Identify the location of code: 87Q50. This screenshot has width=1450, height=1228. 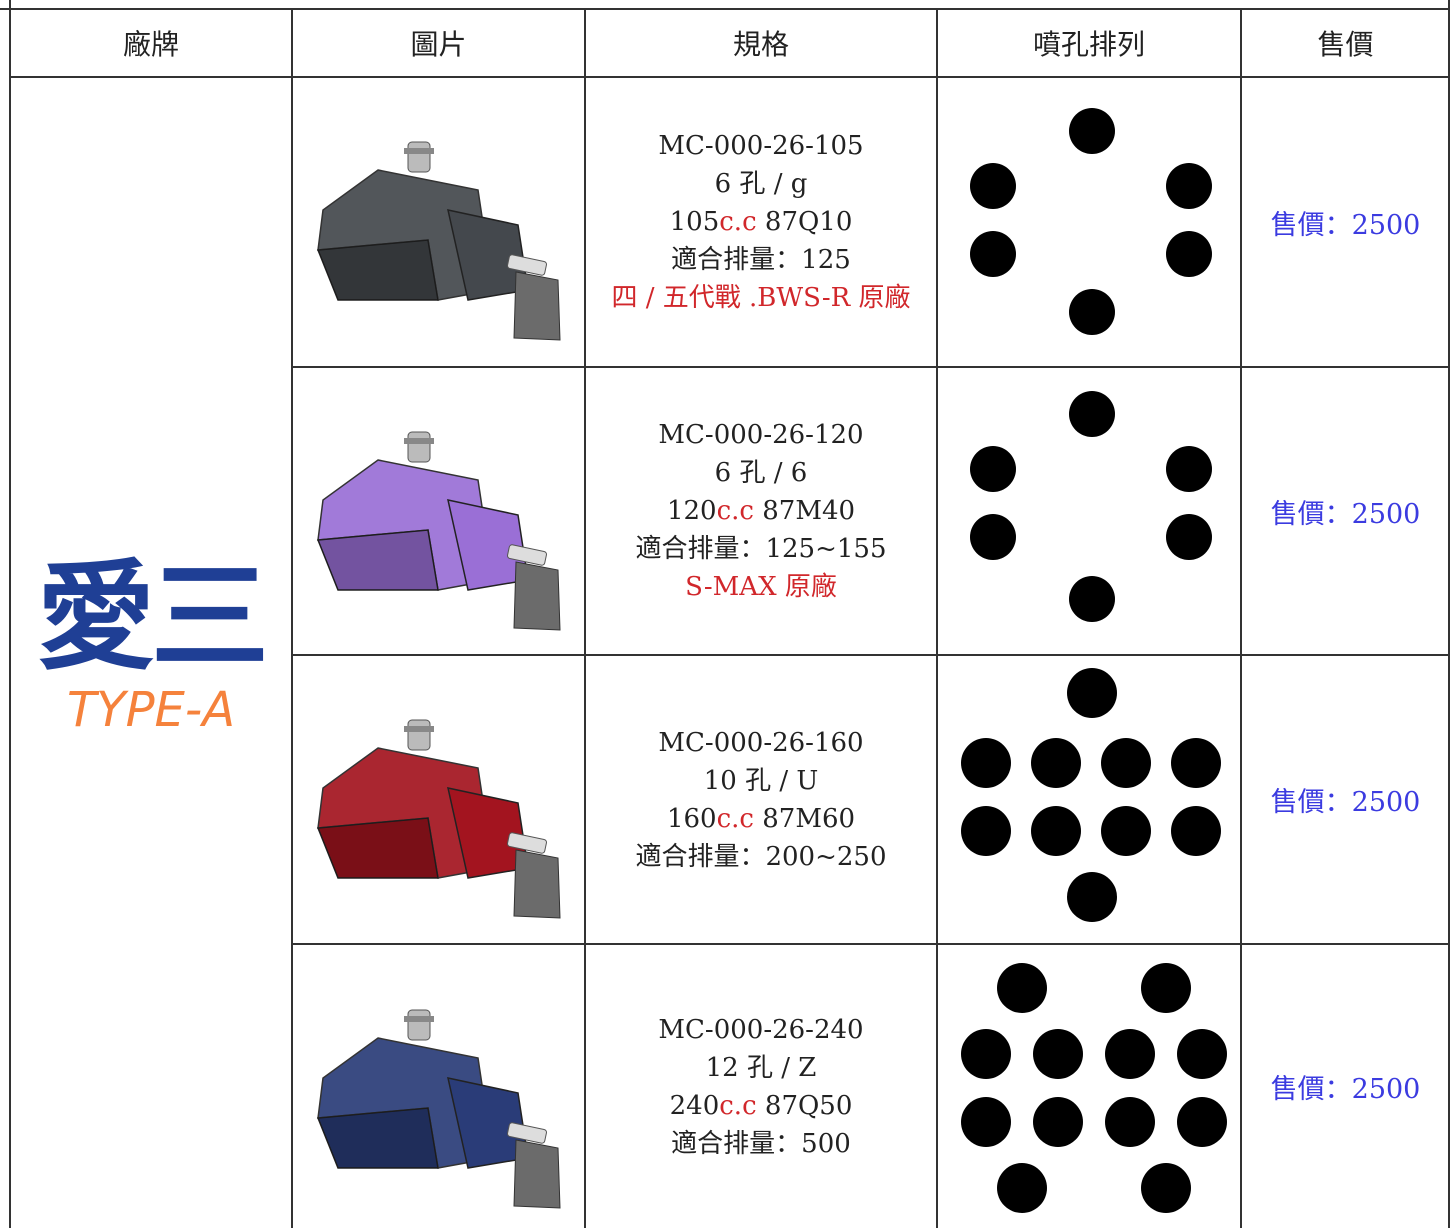
(804, 1105).